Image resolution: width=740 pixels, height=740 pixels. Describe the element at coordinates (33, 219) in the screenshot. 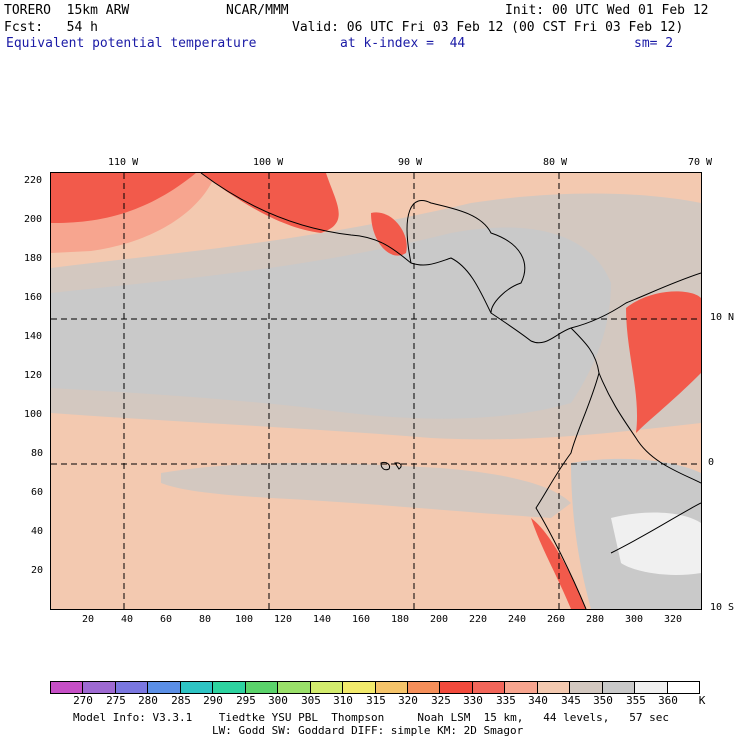

I see `y-tick: 200` at that location.